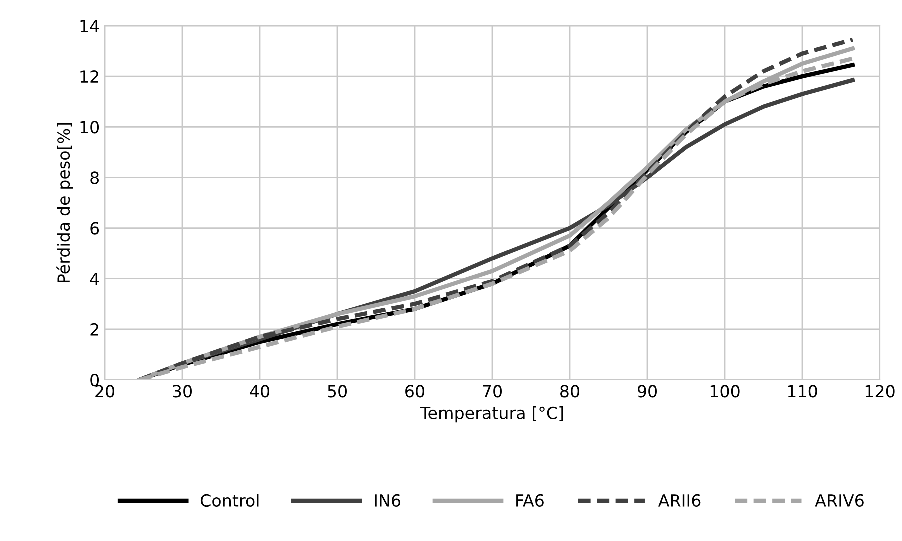 Image resolution: width=902 pixels, height=541 pixels. What do you see at coordinates (647, 391) in the screenshot?
I see `x-tick-label: 90` at bounding box center [647, 391].